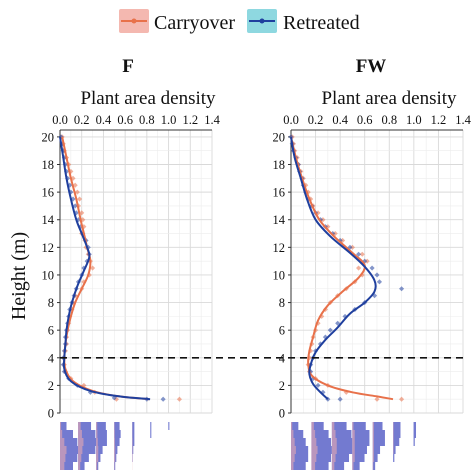 The image size is (474, 474). Describe the element at coordinates (125, 120) in the screenshot. I see `x-tick-label: 0.6` at that location.